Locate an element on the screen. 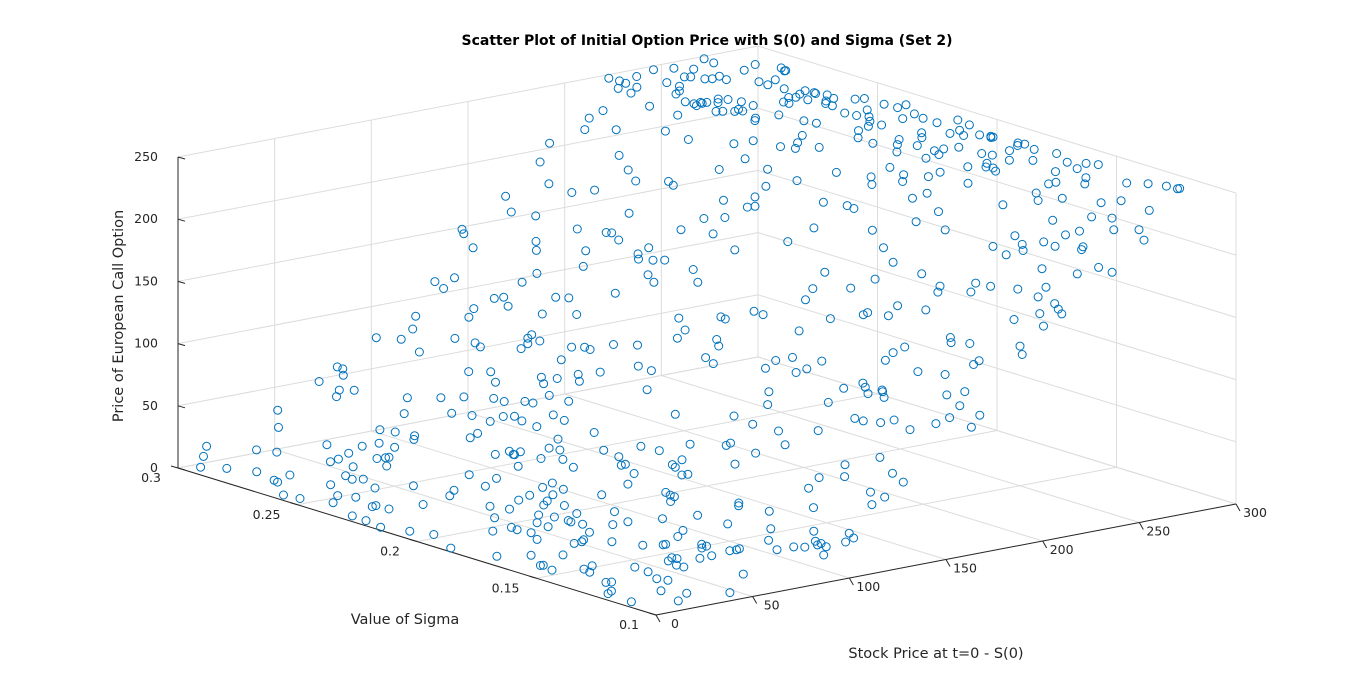 Image resolution: width=1366 pixels, height=689 pixels. x-tick-label: 50 is located at coordinates (772, 605).